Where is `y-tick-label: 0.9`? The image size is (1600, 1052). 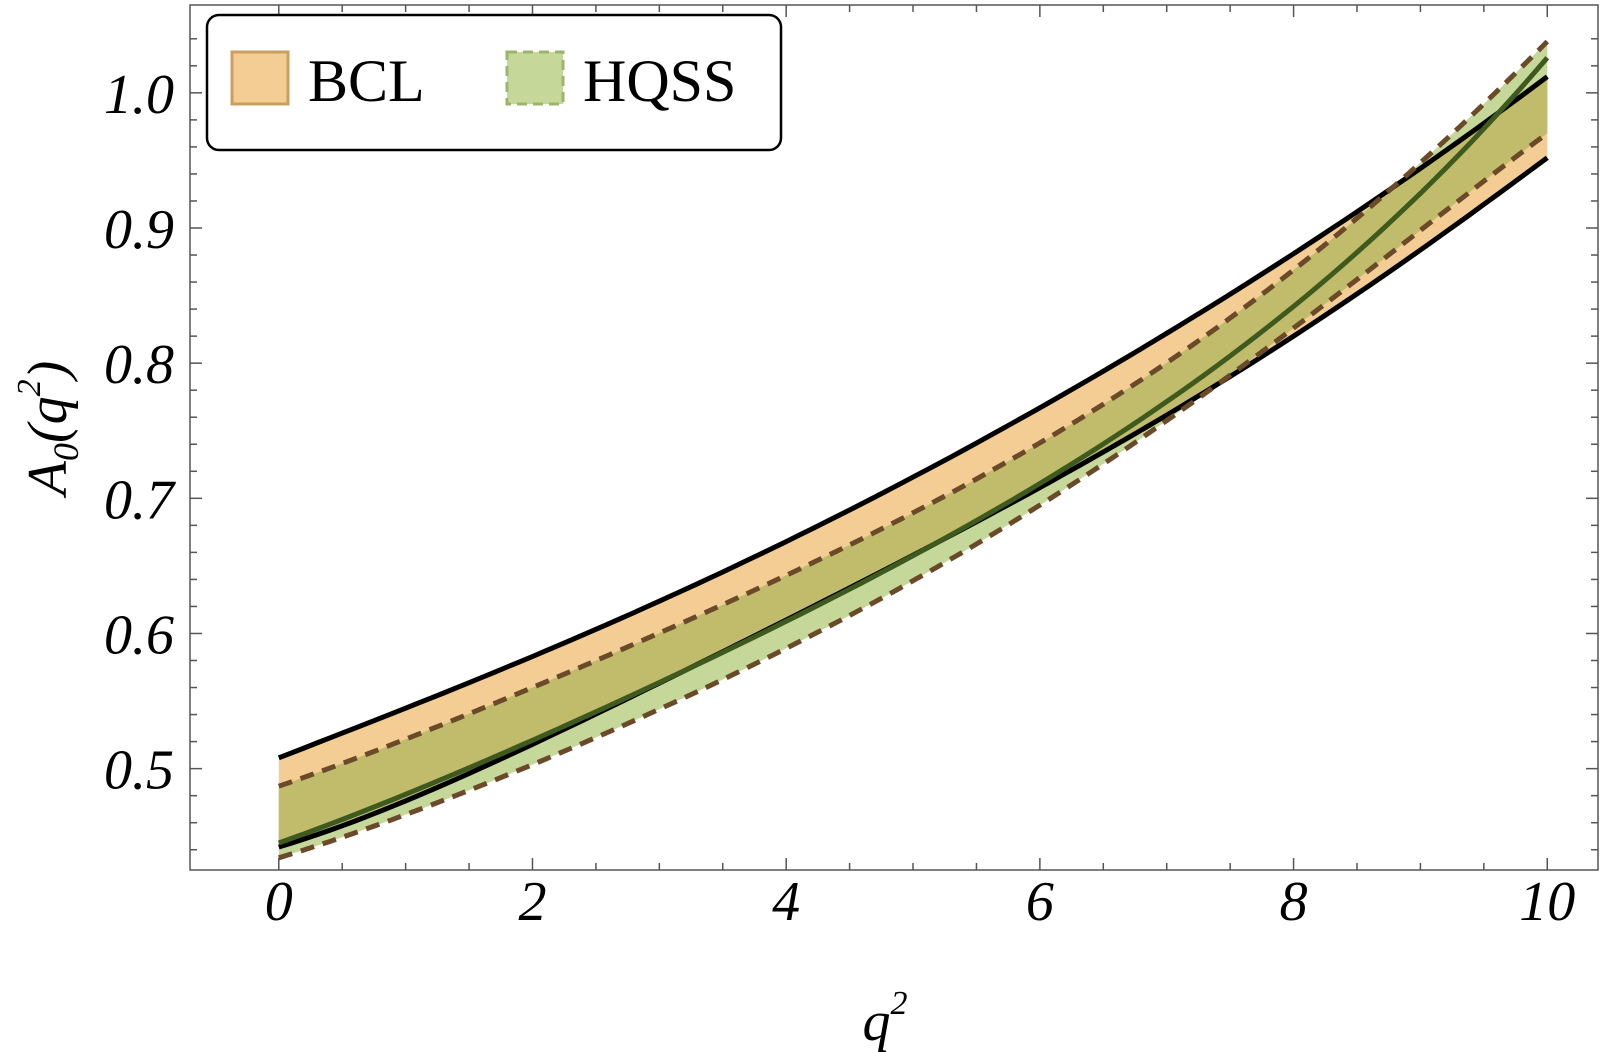 y-tick-label: 0.9 is located at coordinates (139, 230).